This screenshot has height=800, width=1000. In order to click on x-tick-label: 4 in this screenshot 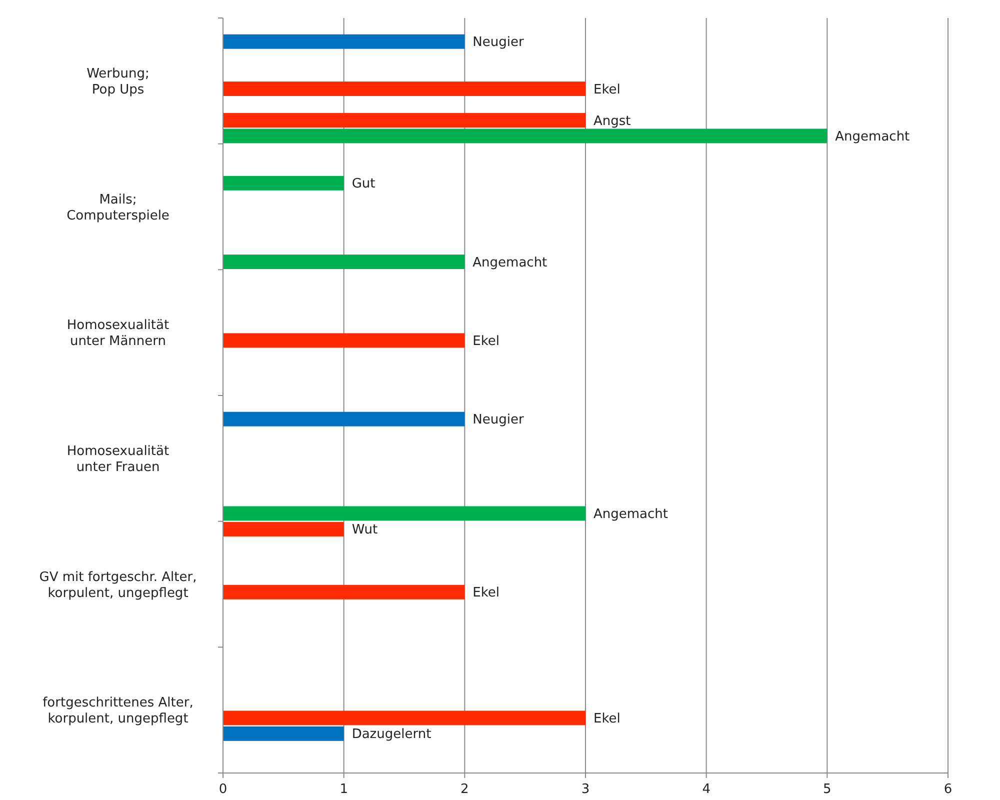, I will do `click(706, 789)`.